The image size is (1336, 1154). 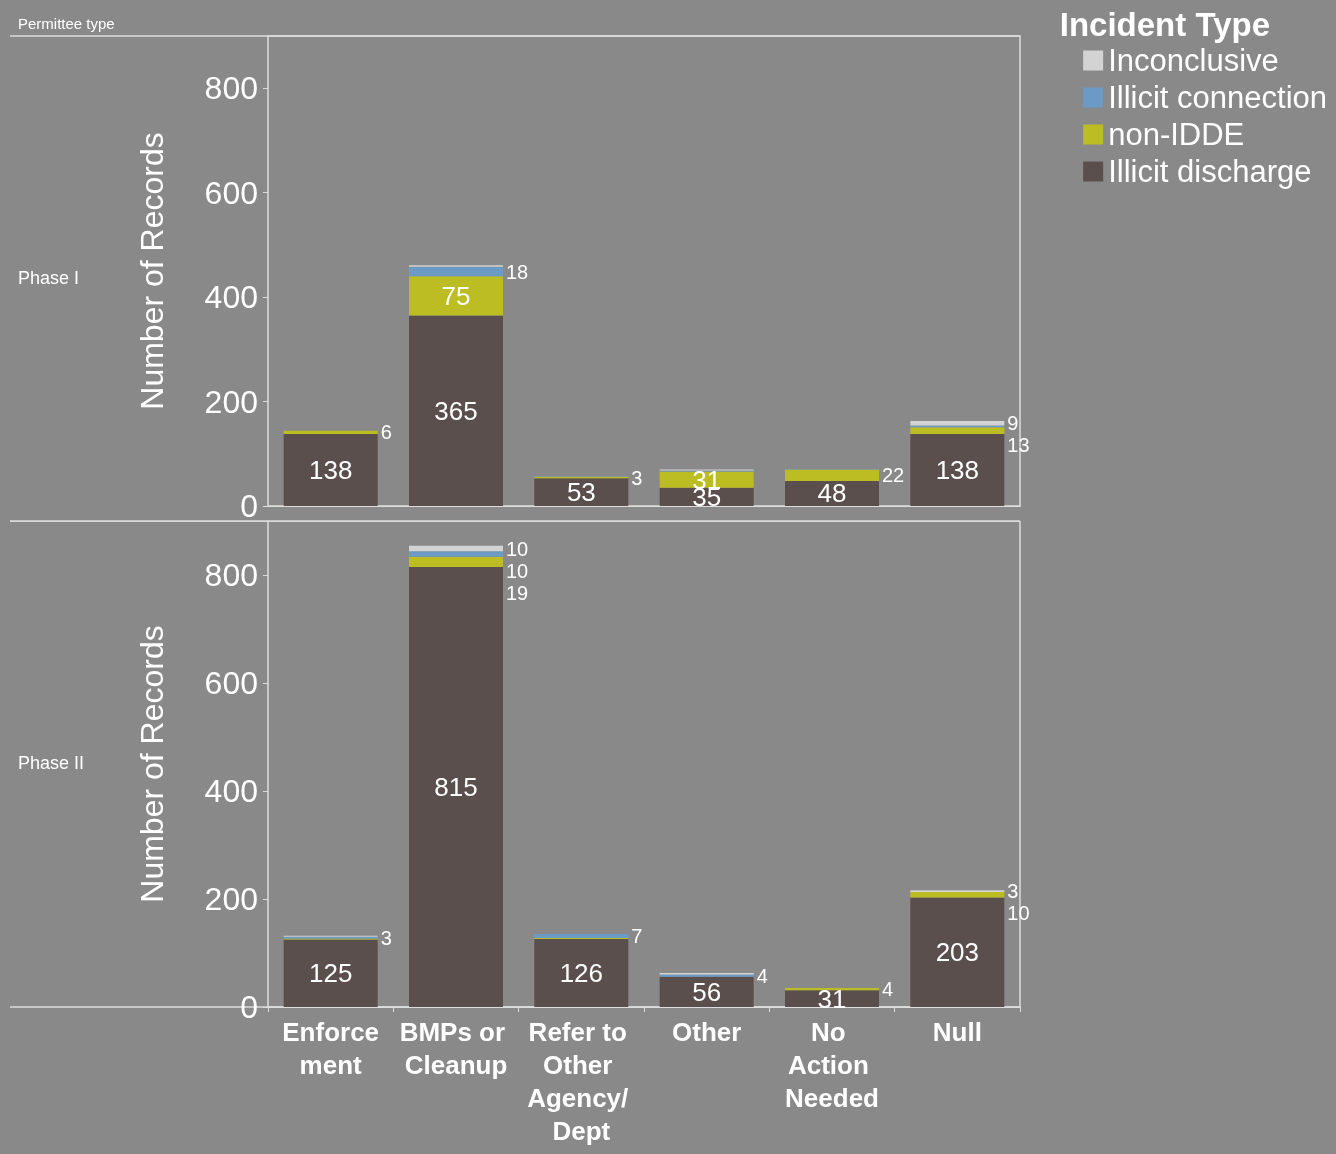 What do you see at coordinates (331, 1048) in the screenshot?
I see `x-tick-label: Enforcement` at bounding box center [331, 1048].